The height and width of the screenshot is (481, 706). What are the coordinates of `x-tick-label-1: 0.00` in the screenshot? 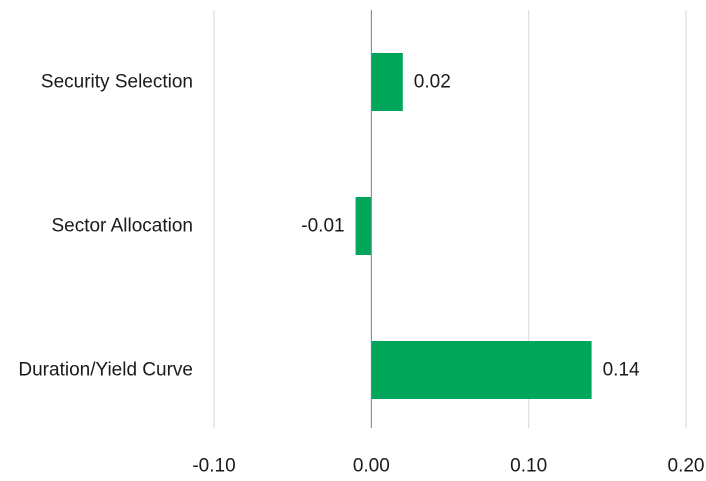 It's located at (371, 466).